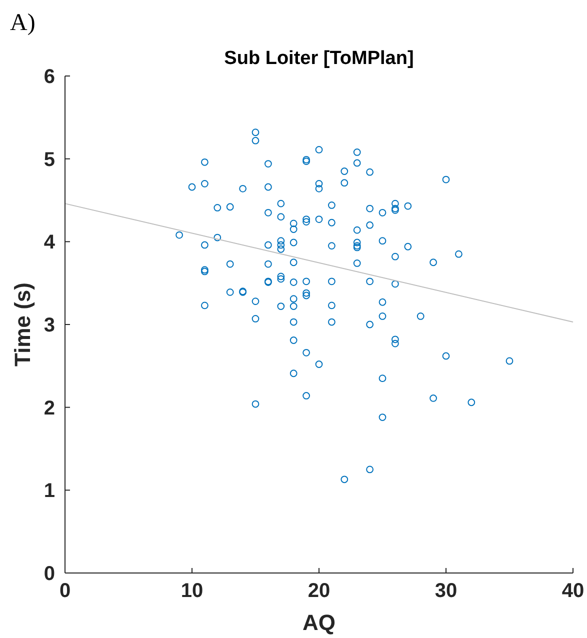 This screenshot has width=587, height=638. I want to click on x-axis-title: AQ, so click(319, 622).